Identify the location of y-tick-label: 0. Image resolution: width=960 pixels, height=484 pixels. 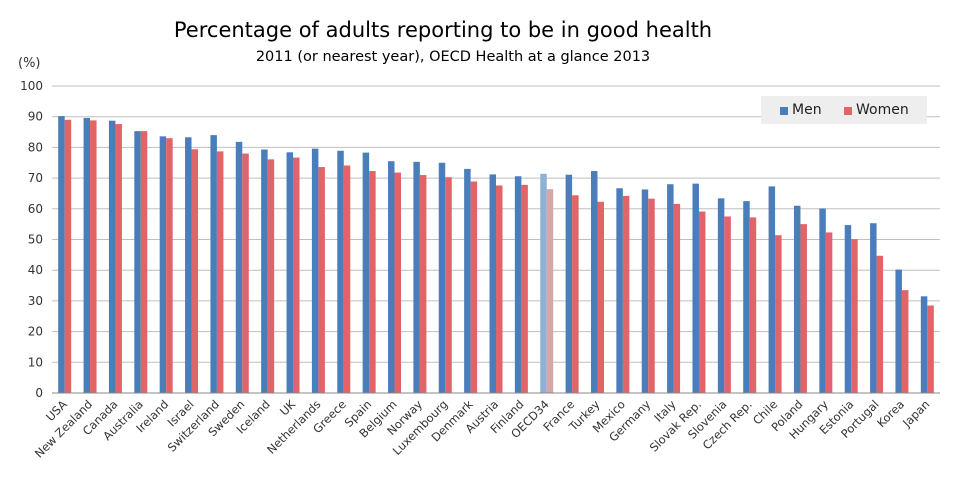
(39, 393).